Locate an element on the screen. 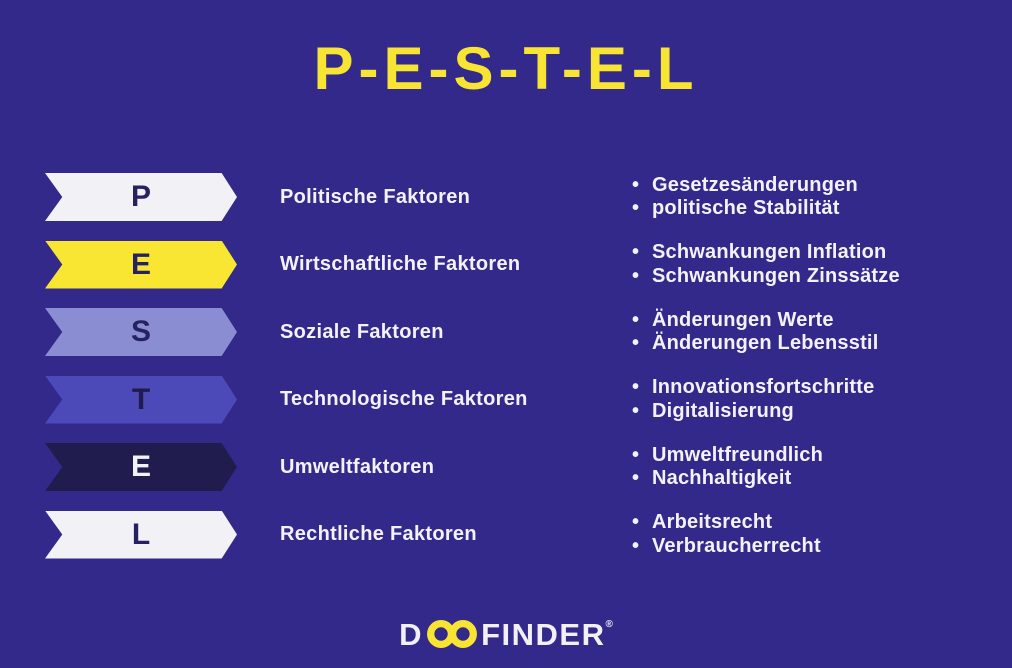 This screenshot has height=668, width=1012. bullet-item: Gesetzesänderungen is located at coordinates (795, 186).